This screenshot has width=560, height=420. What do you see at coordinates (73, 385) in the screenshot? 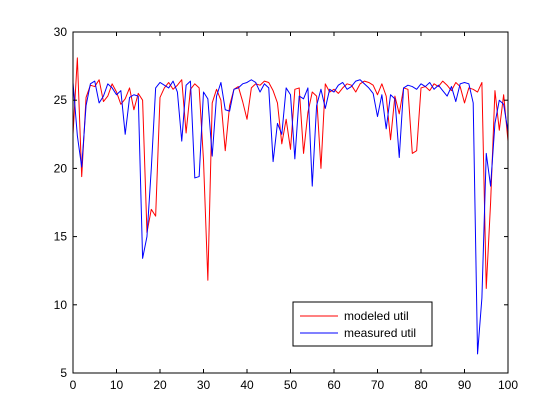
I see `x-tick-label: 0` at bounding box center [73, 385].